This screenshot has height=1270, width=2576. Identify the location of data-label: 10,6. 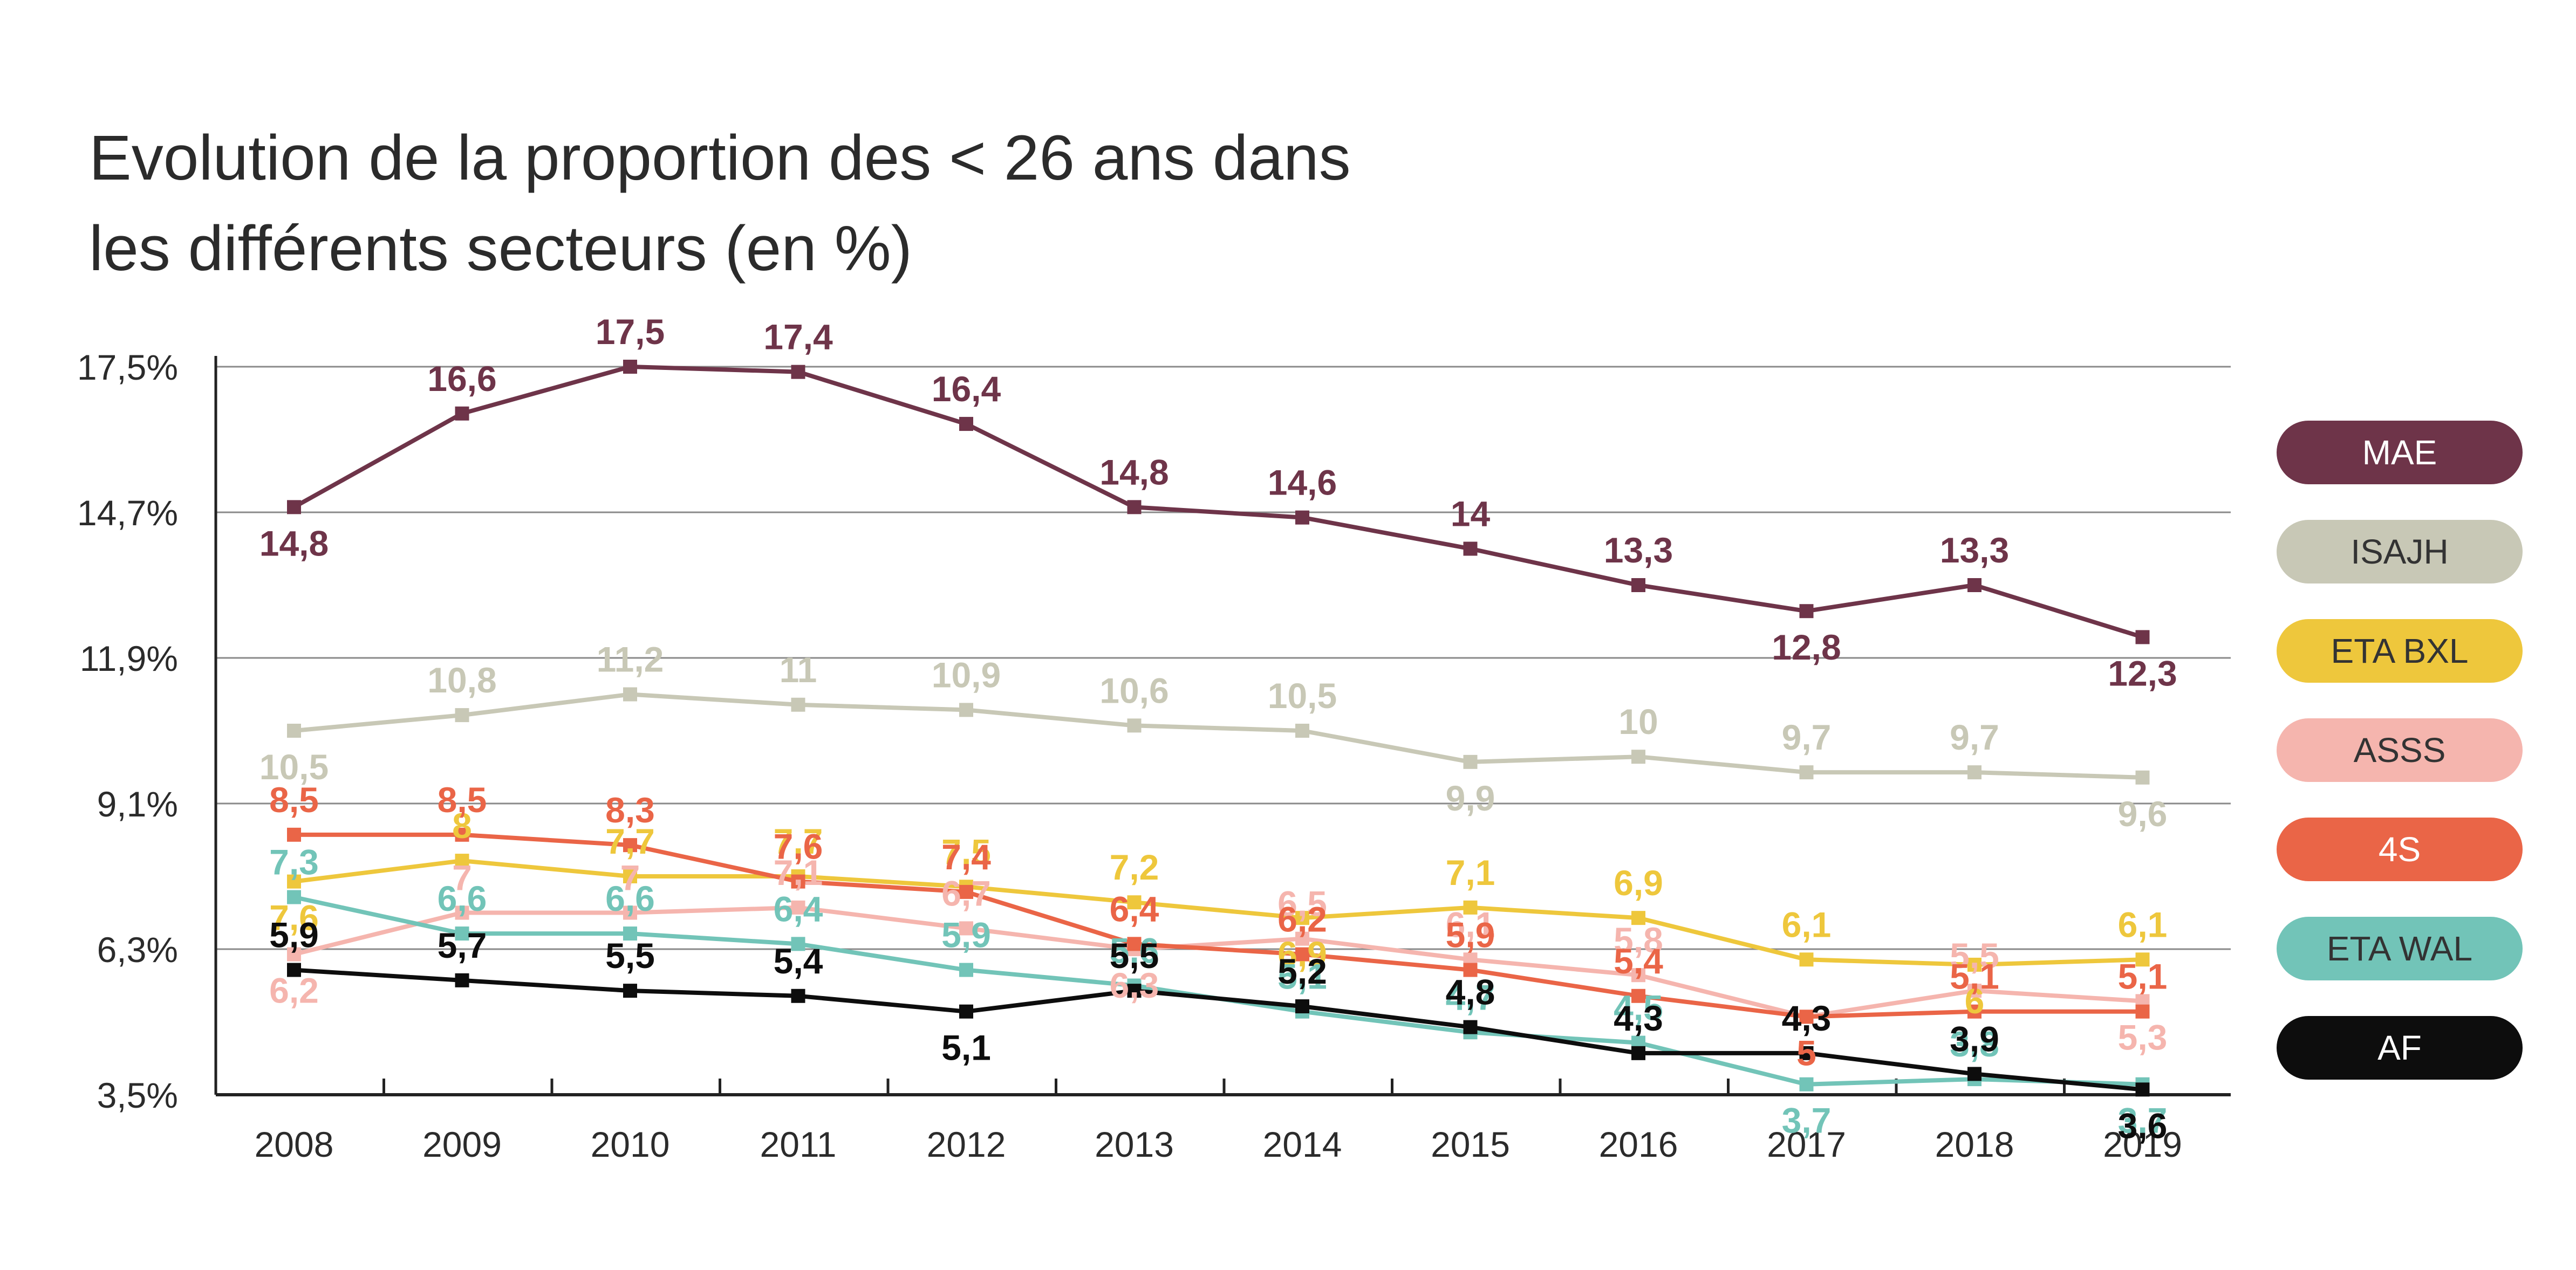
(1134, 690).